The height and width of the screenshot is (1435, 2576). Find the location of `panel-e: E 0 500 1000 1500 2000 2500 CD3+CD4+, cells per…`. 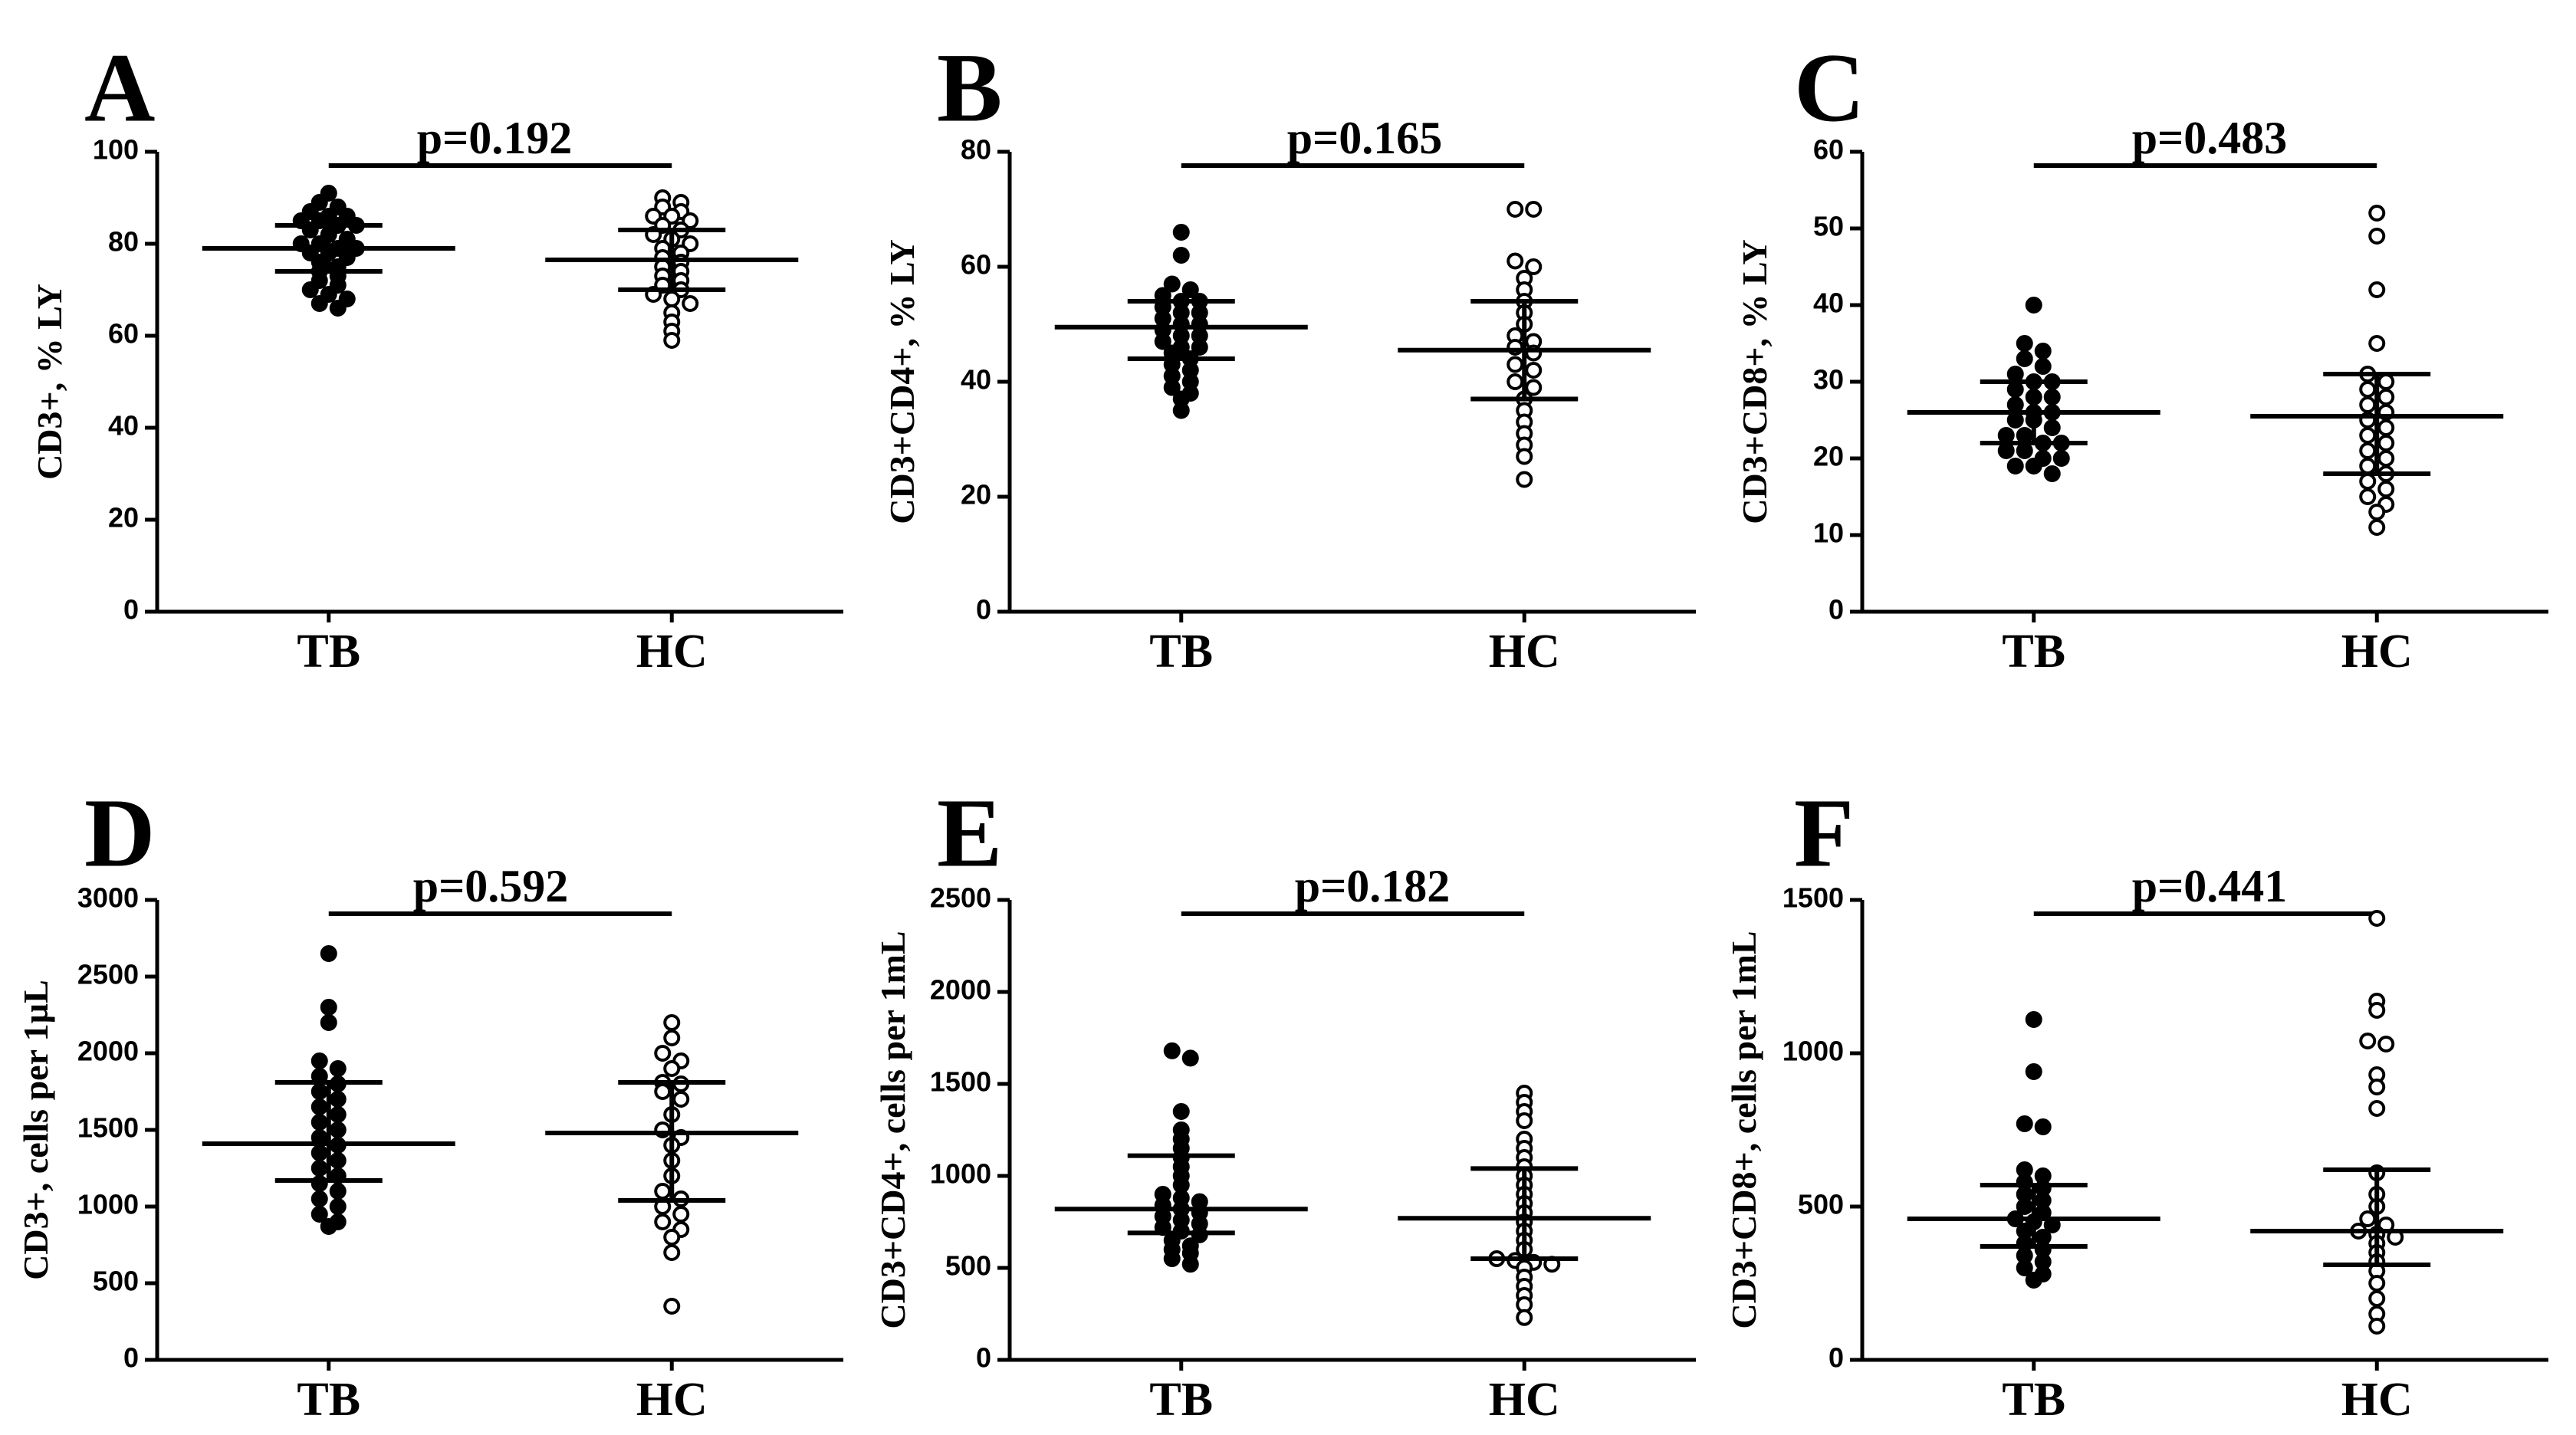

panel-e: E 0 500 1000 1500 2000 2500 CD3+CD4+, cells per… is located at coordinates (1285, 1102).